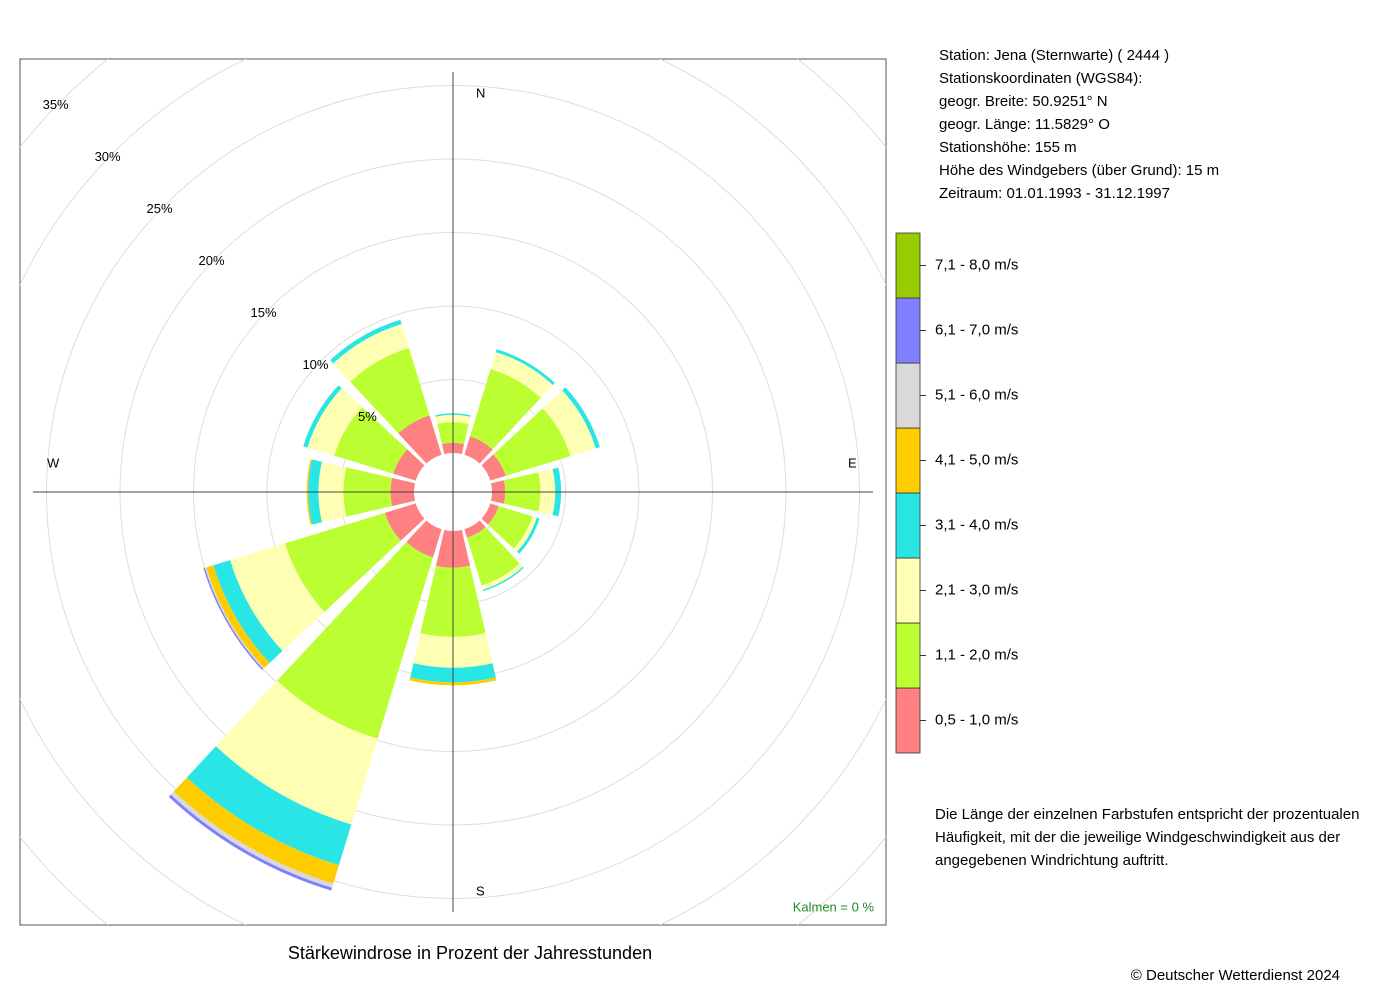  I want to click on calm-label: Kalmen = 0 %, so click(834, 906).